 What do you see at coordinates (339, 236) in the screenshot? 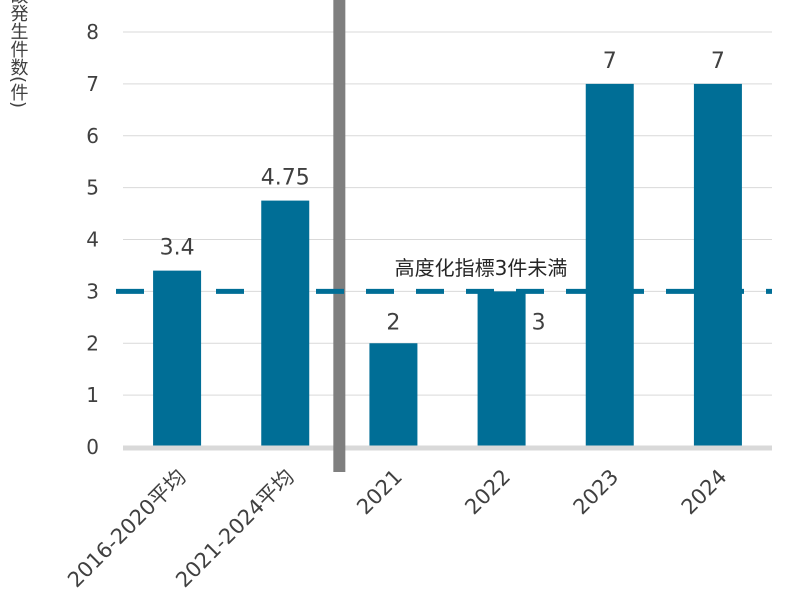
I see `separator-bar` at bounding box center [339, 236].